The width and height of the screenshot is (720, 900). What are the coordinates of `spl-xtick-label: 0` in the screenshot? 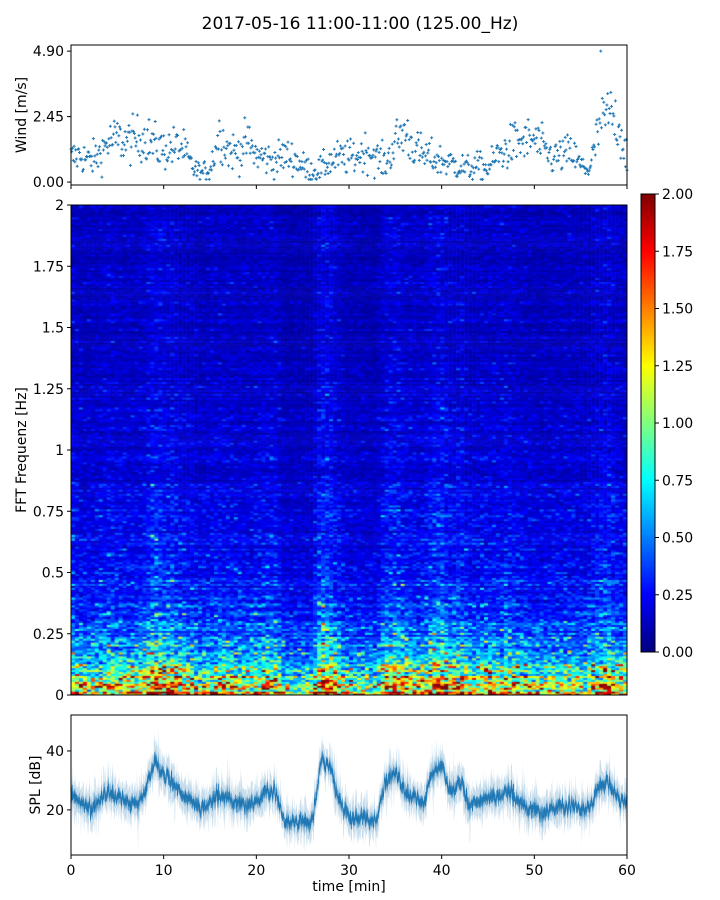 It's located at (71, 871).